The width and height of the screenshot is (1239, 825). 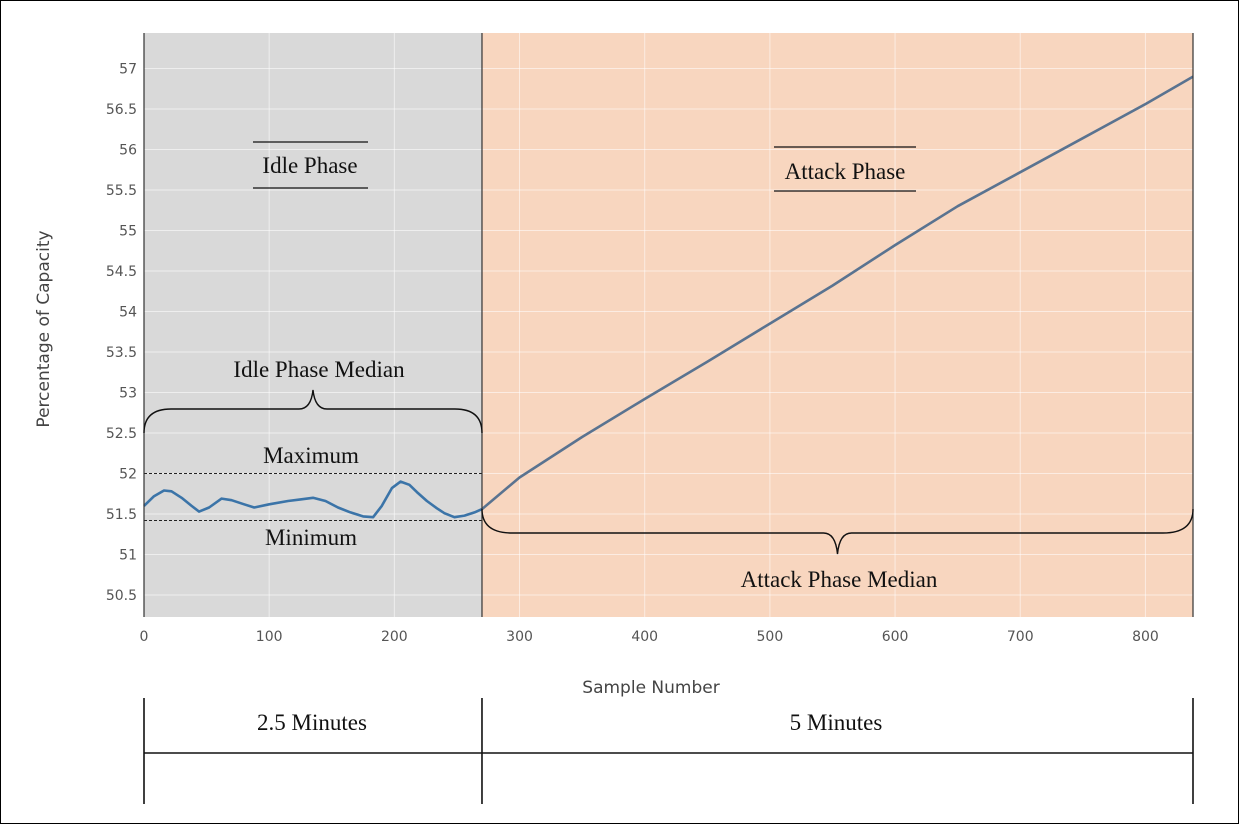 I want to click on attack-duration-label: 5 Minutes, so click(x=836, y=722).